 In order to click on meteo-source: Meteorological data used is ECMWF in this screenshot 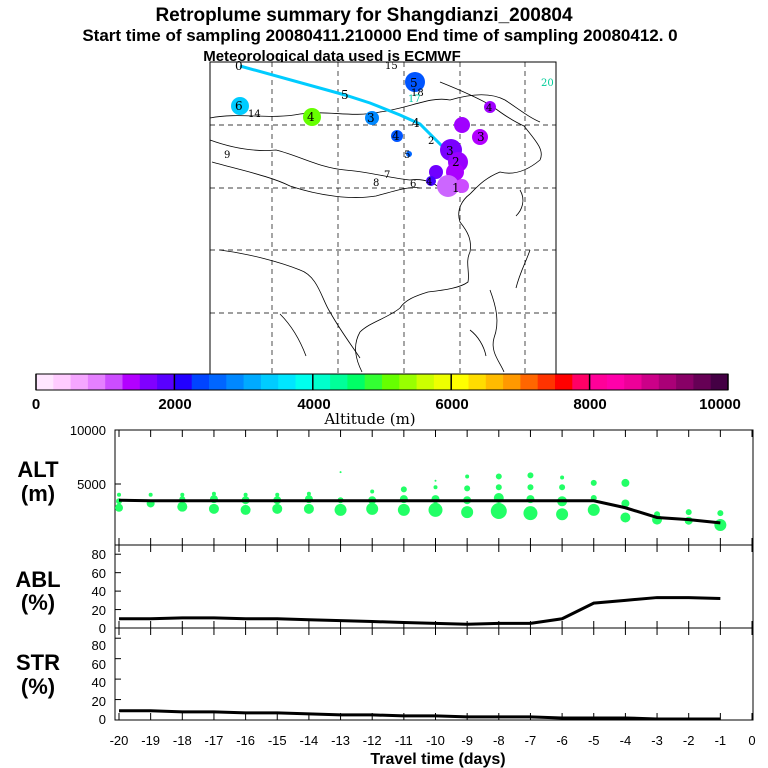, I will do `click(332, 56)`.